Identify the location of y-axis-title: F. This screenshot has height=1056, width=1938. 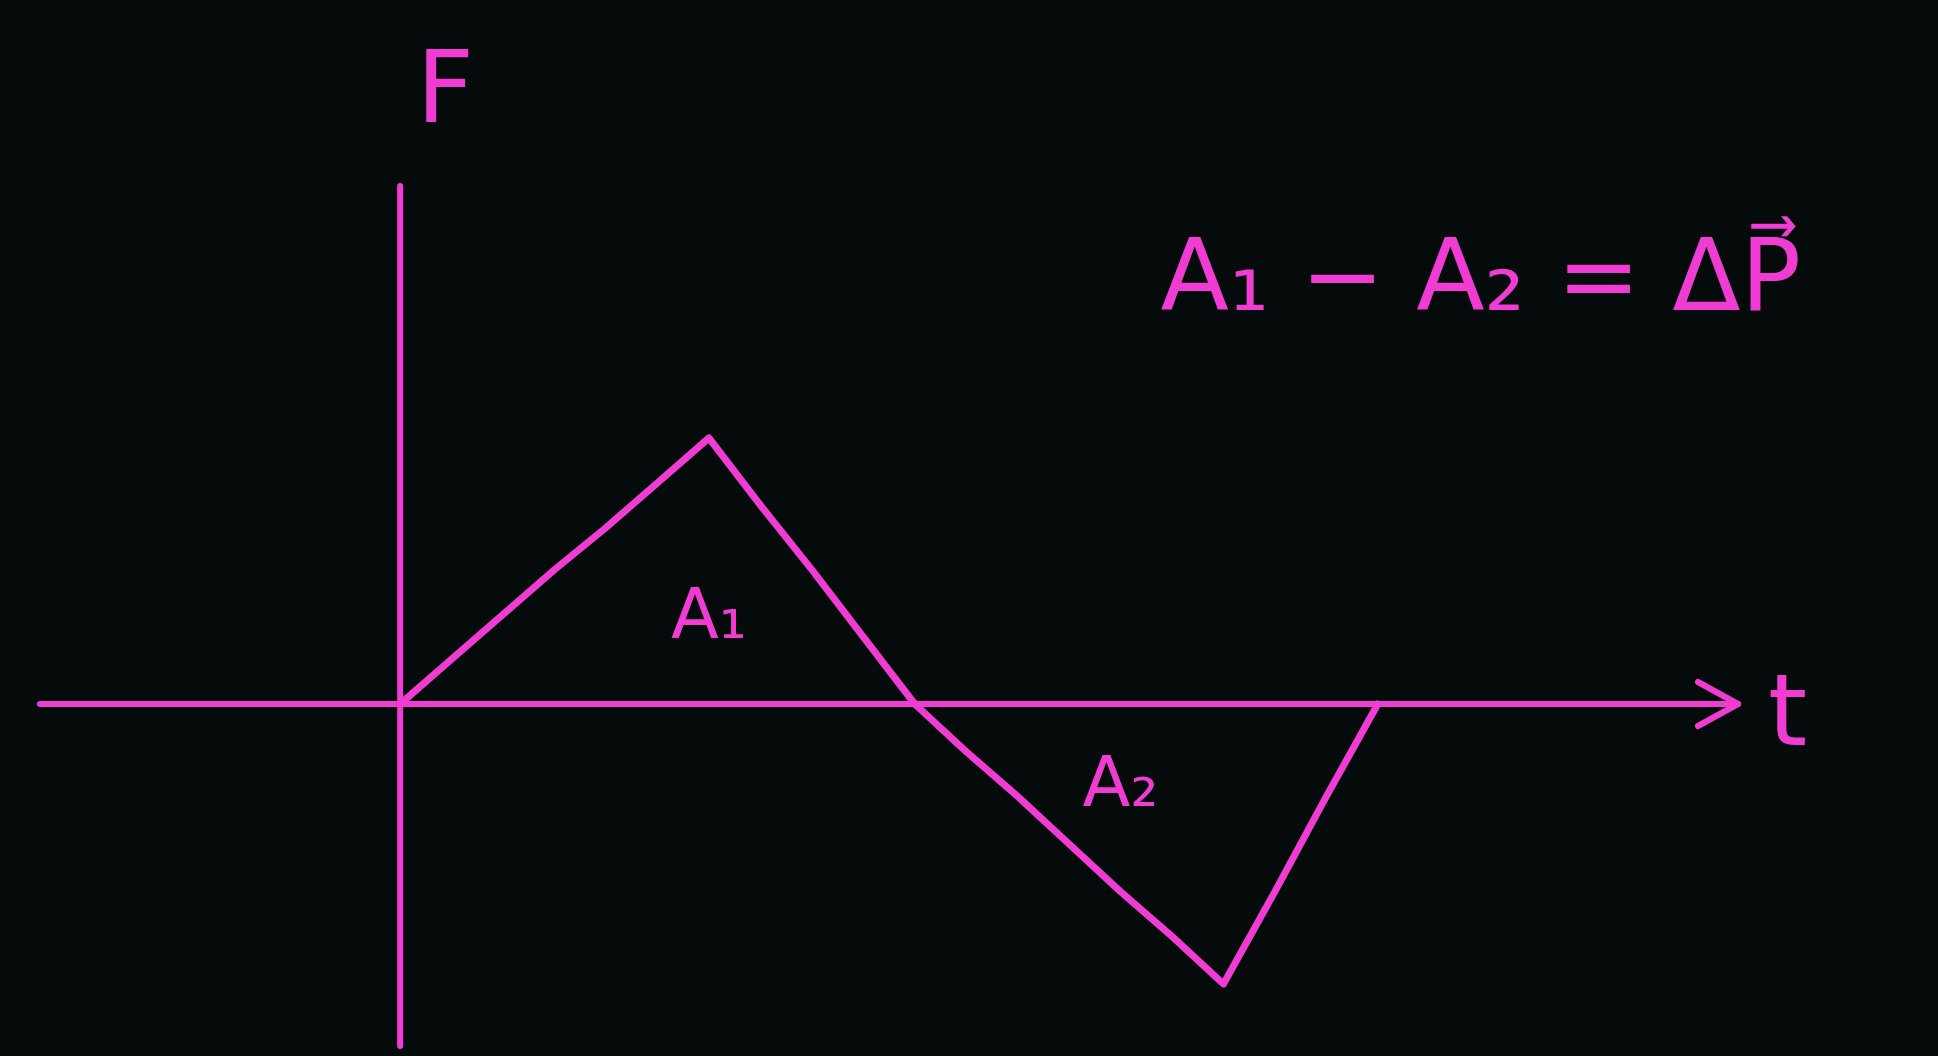
(445, 87).